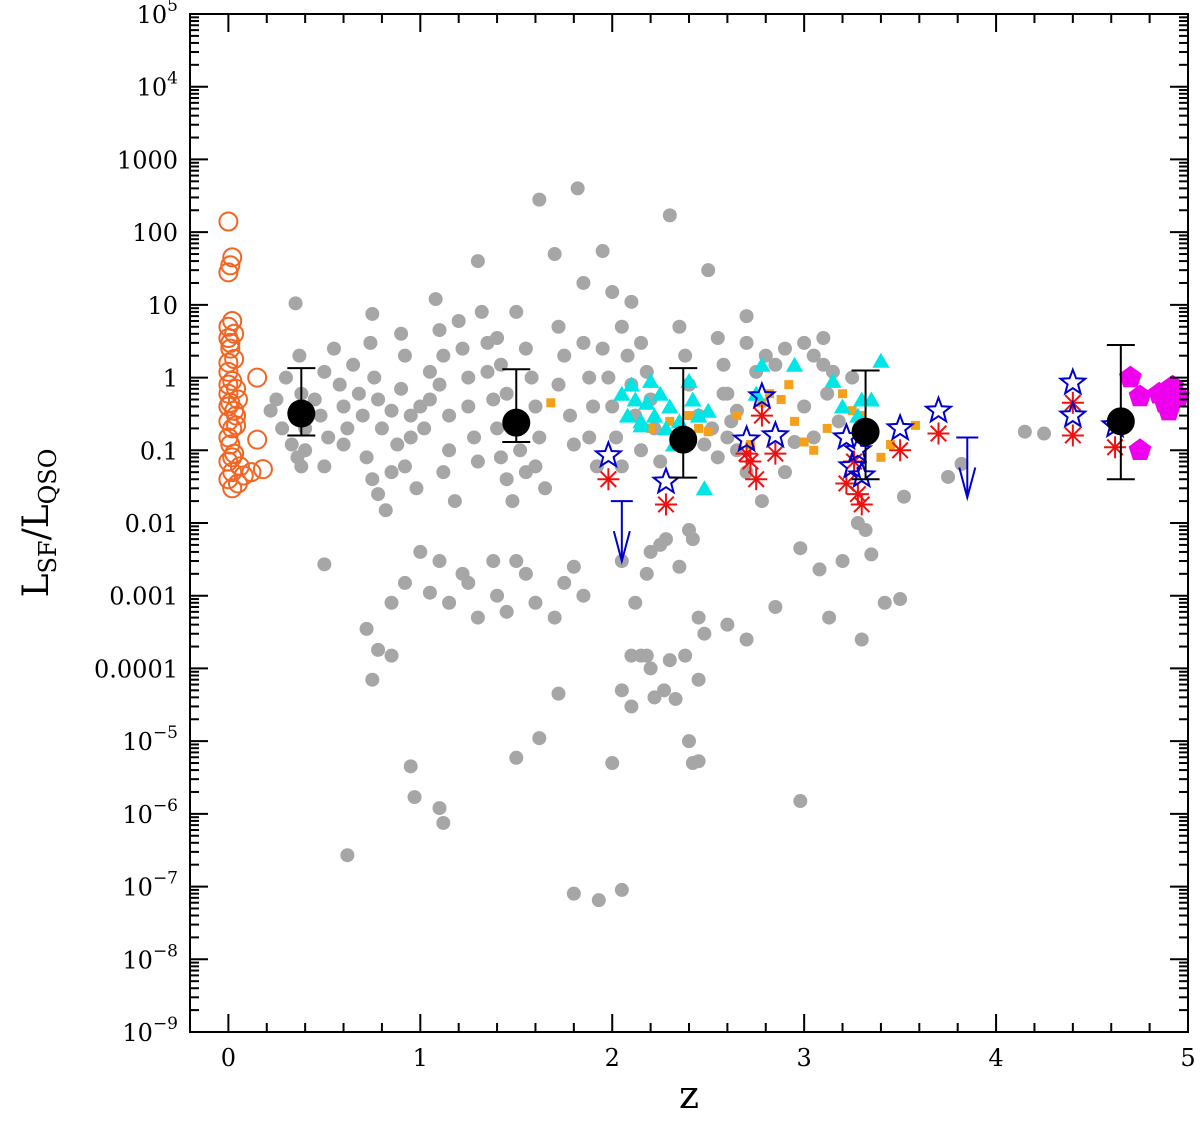  I want to click on x-tick-label: 3, so click(804, 1058).